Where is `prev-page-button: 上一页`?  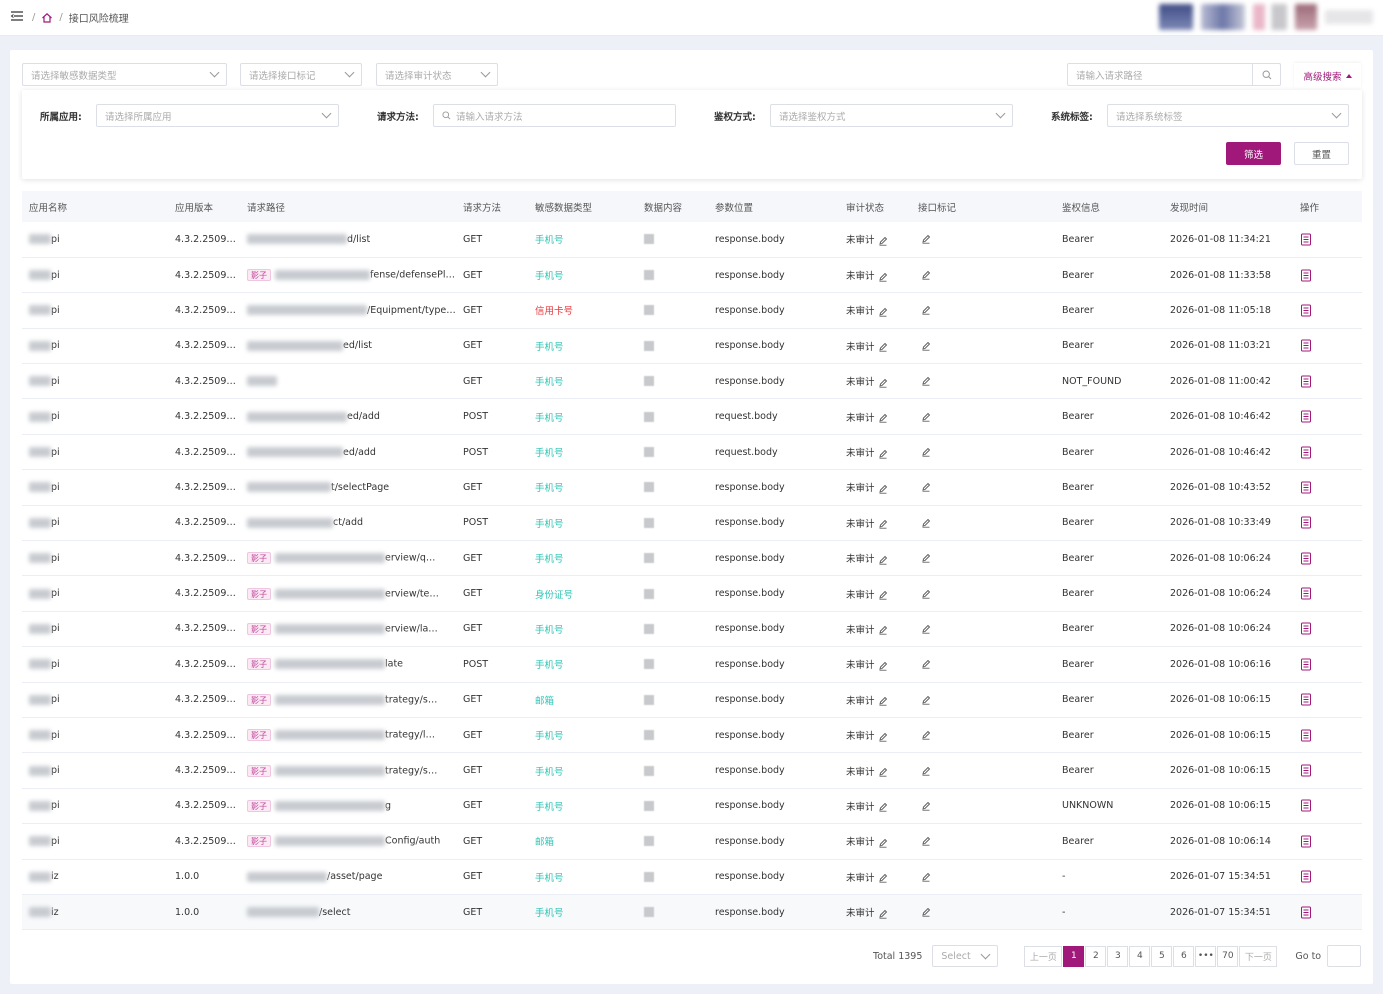
prev-page-button: 上一页 is located at coordinates (1043, 956).